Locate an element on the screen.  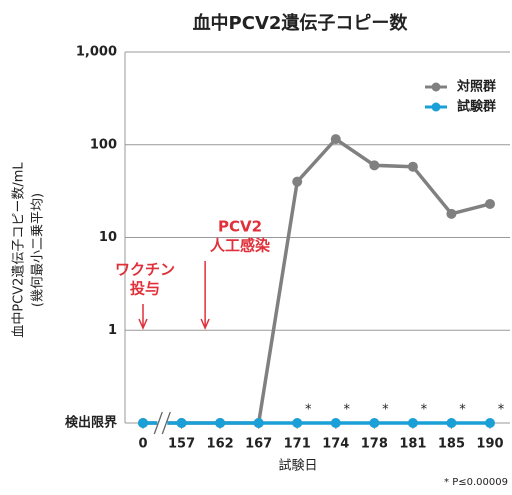
x-tick-label: 178 is located at coordinates (374, 444).